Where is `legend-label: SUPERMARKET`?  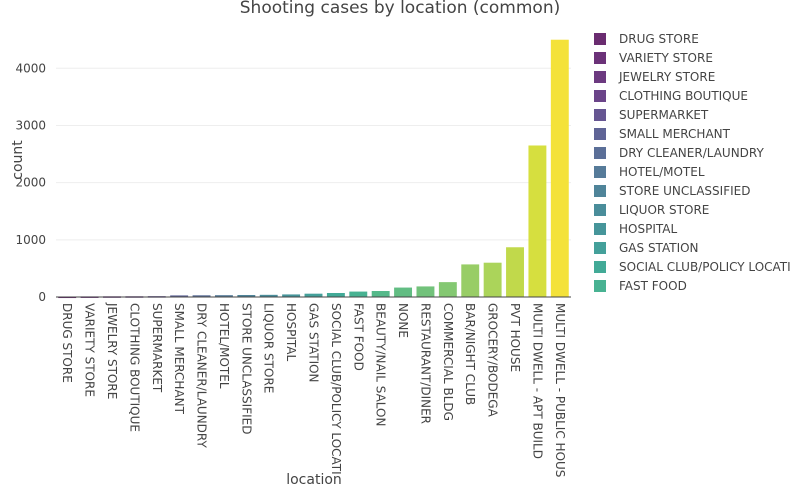
legend-label: SUPERMARKET is located at coordinates (664, 115).